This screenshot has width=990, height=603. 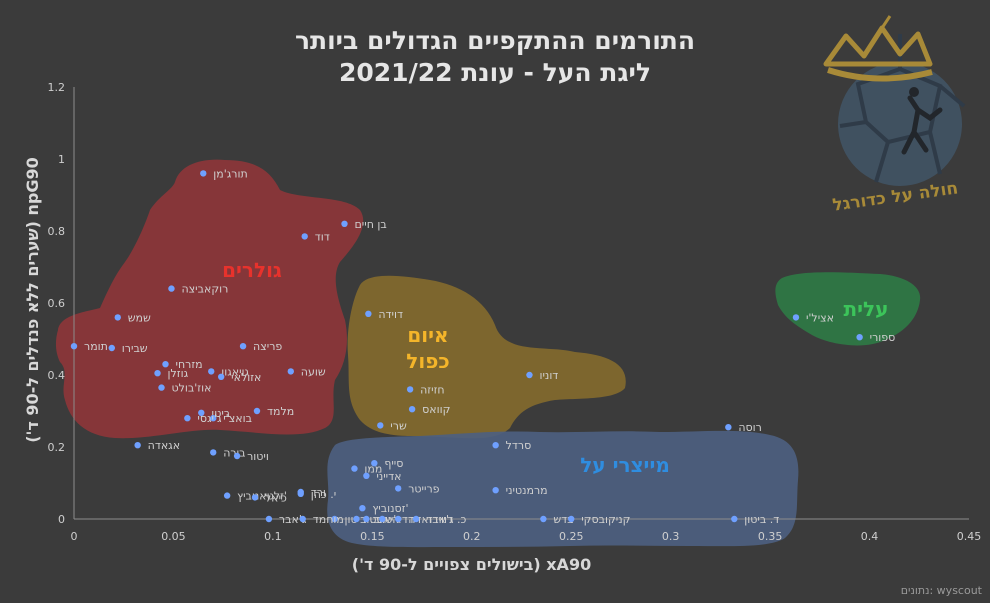 What do you see at coordinates (446, 519) in the screenshot?
I see `data-label: כ. ג'אבר` at bounding box center [446, 519].